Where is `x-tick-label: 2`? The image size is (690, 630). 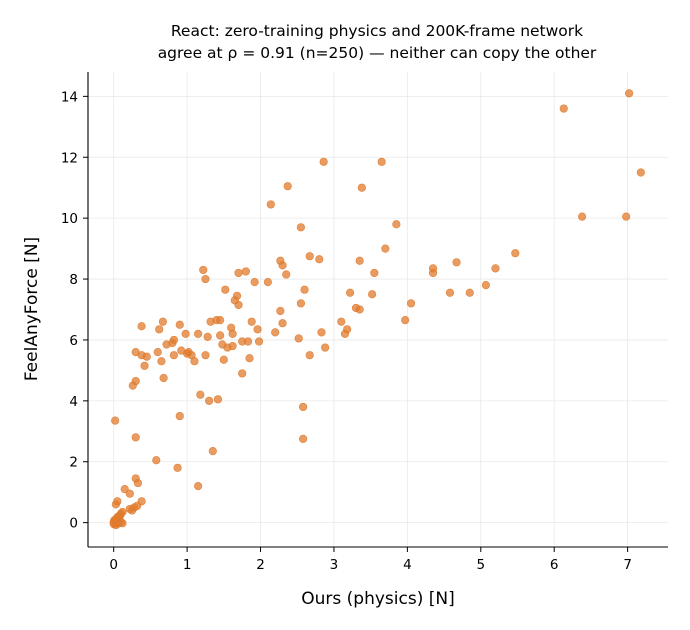
x-tick-label: 2 is located at coordinates (260, 565).